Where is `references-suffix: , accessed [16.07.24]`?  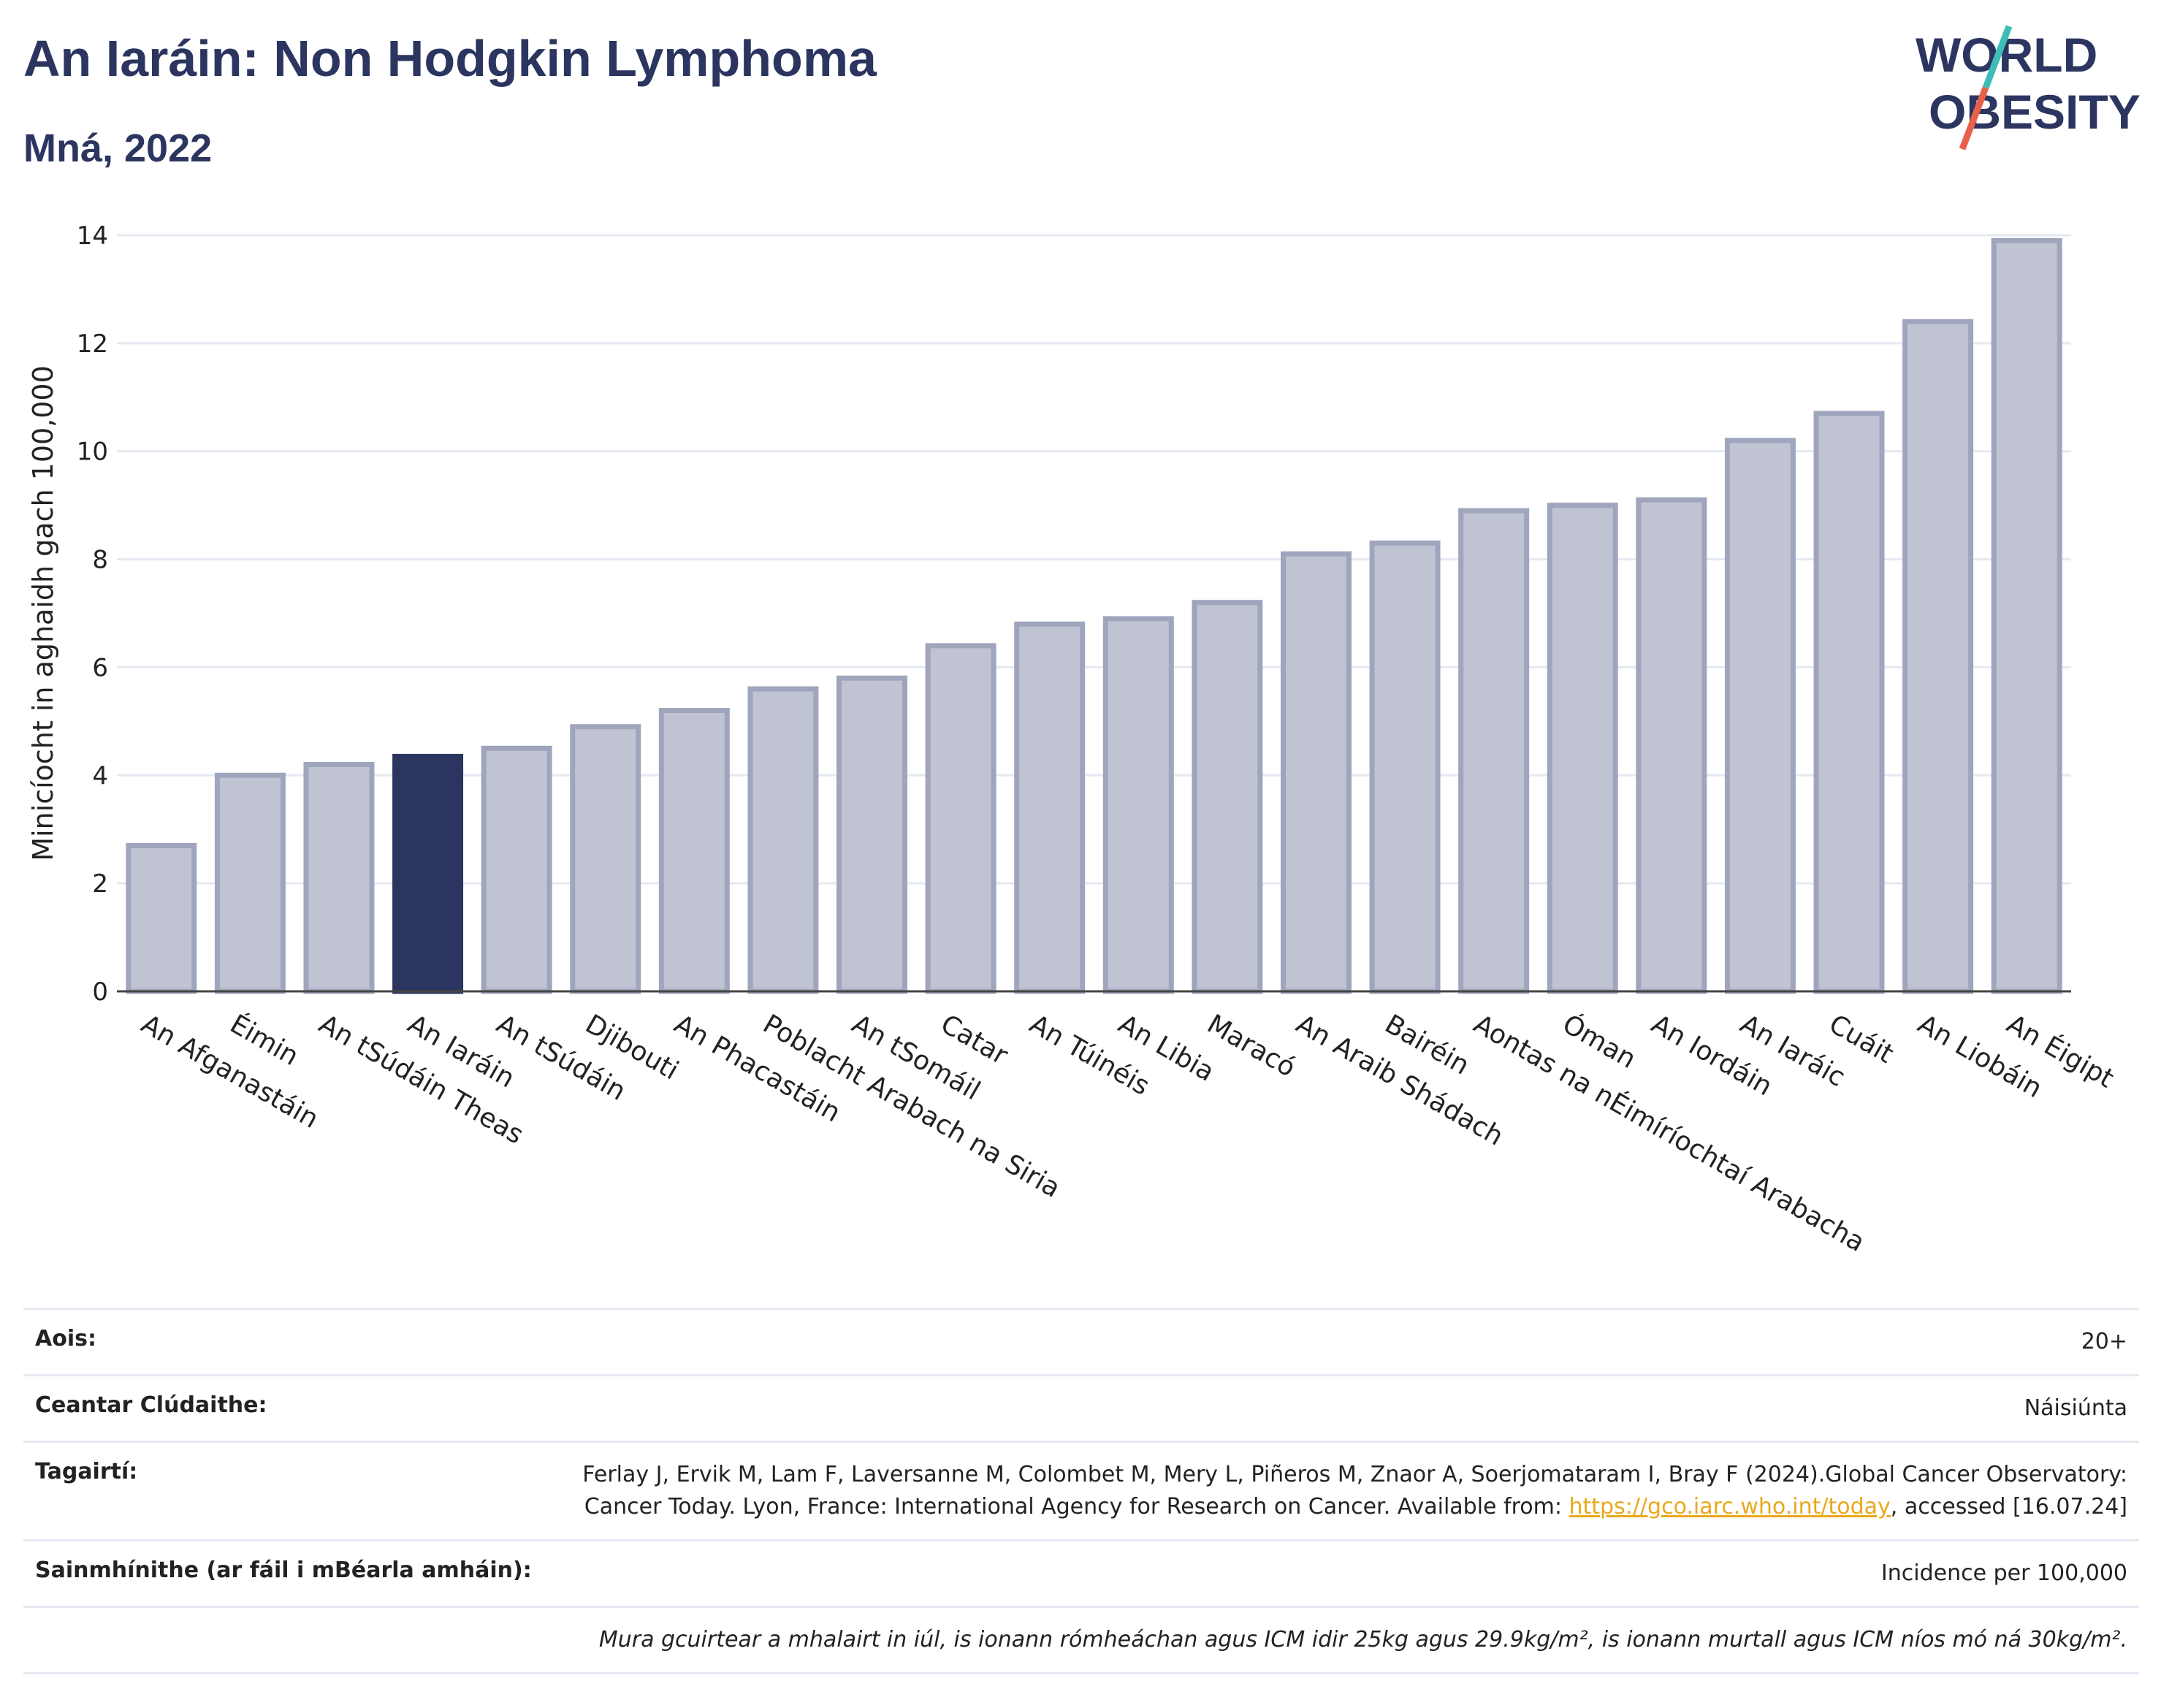
references-suffix: , accessed [16.07.24] is located at coordinates (2008, 1507).